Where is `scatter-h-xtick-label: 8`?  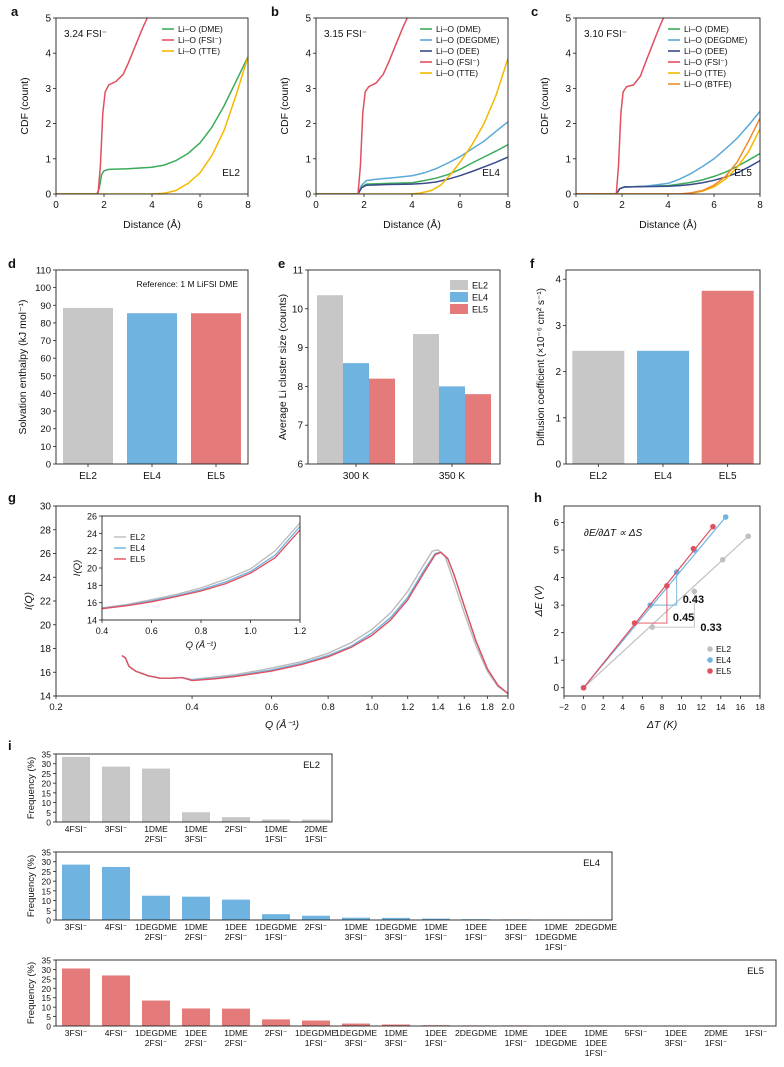
scatter-h-xtick-label: 8 is located at coordinates (662, 707).